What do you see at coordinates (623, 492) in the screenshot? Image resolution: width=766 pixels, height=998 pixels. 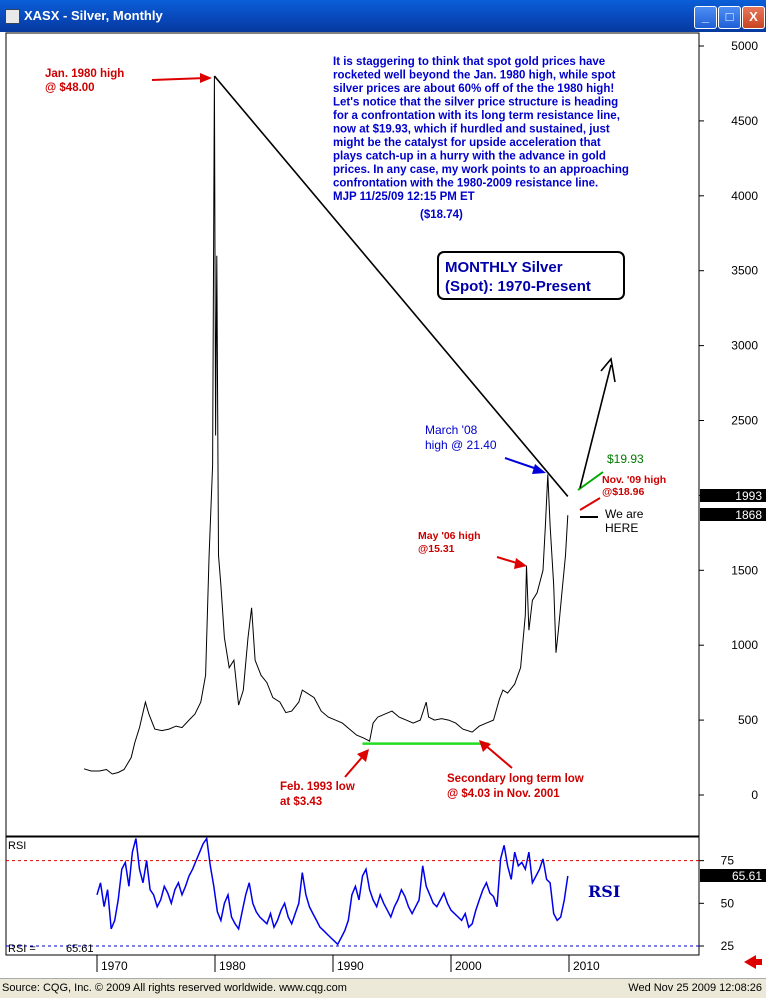 I see `nov09-label-2: @$18.96` at bounding box center [623, 492].